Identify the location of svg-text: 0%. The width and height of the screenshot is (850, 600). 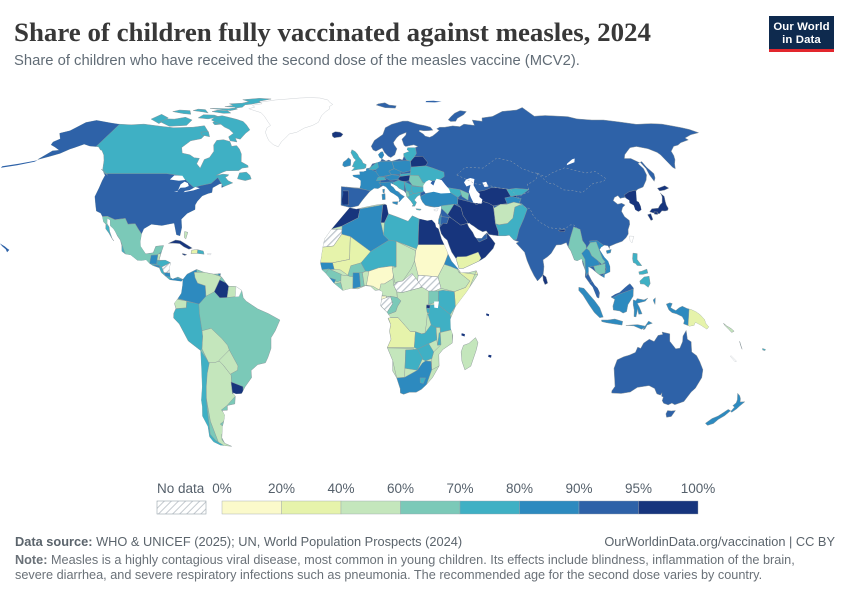
(222, 488).